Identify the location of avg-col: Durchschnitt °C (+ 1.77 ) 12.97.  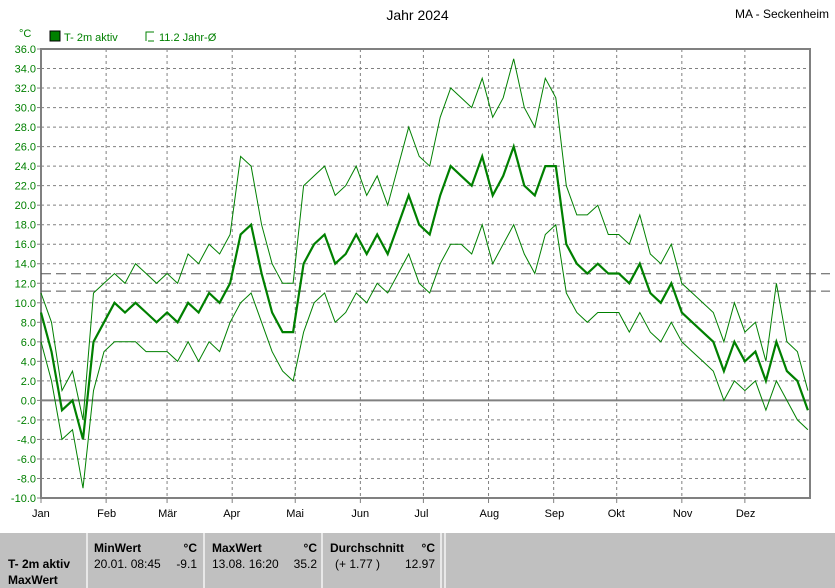
(382, 560).